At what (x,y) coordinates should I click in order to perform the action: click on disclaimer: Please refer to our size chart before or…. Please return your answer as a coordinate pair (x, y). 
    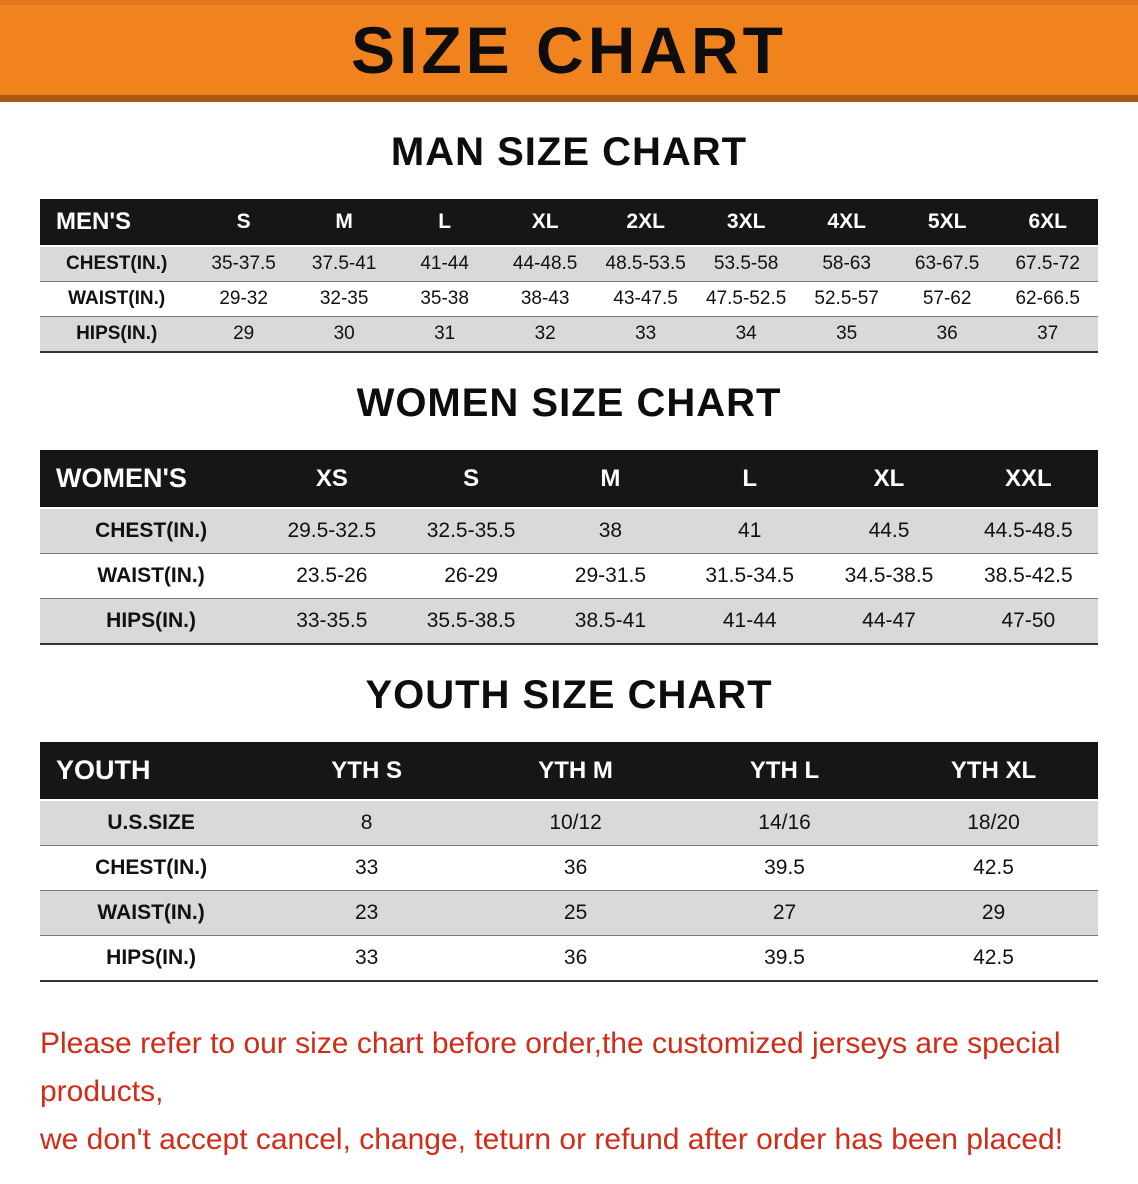
    Looking at the image, I should click on (569, 1092).